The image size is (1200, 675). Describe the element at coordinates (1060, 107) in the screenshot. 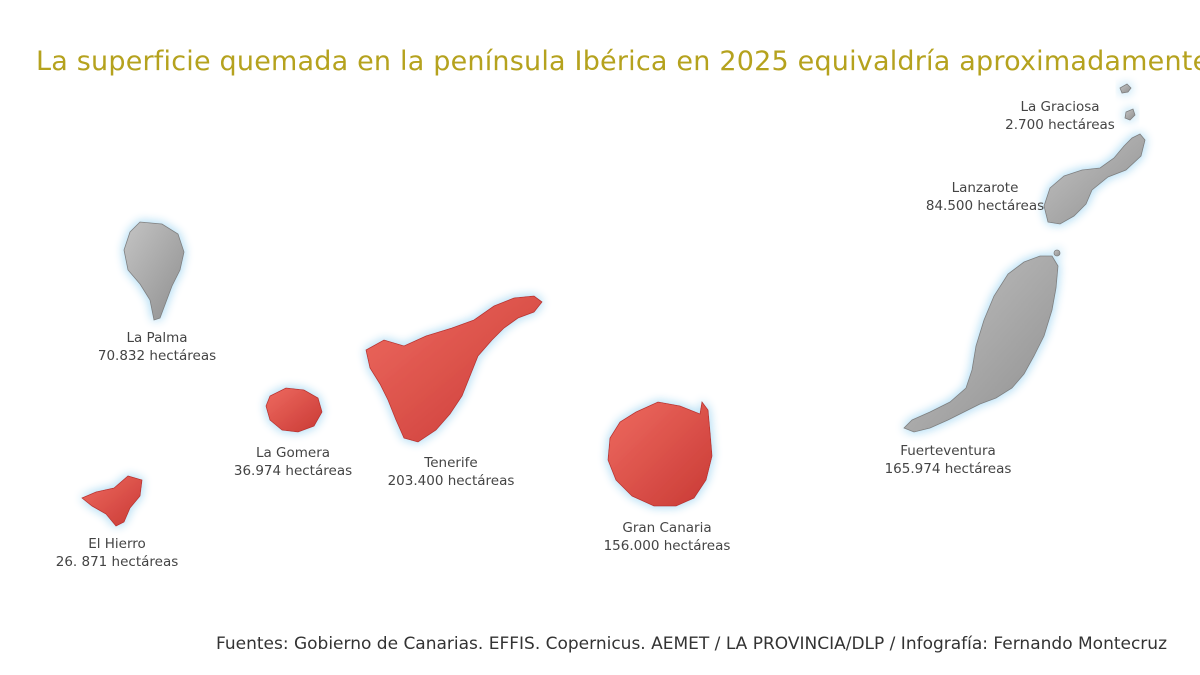

I see `island-name: La Graciosa` at that location.